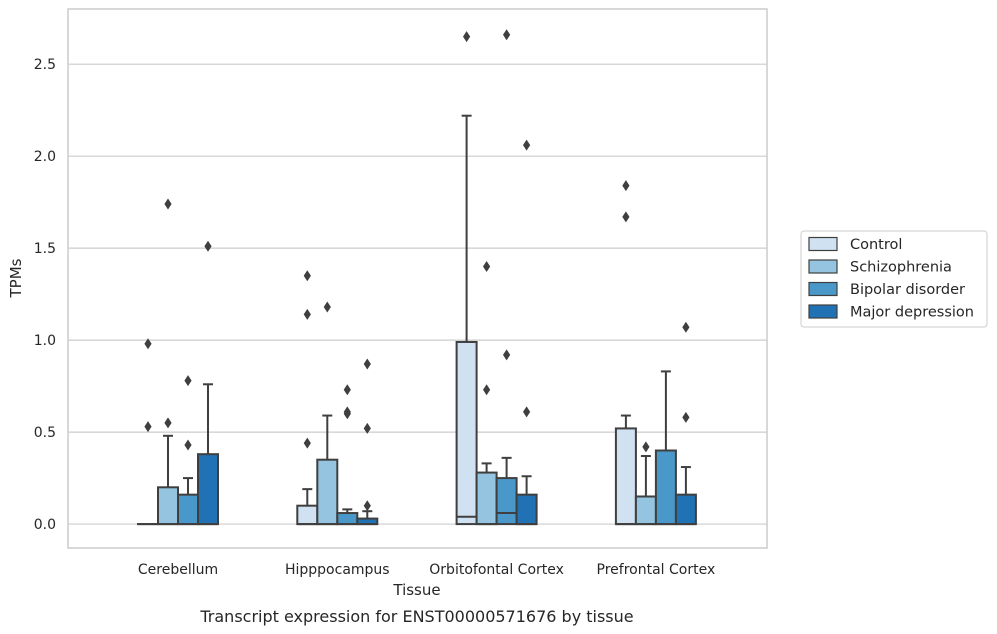 This screenshot has height=634, width=997. What do you see at coordinates (901, 268) in the screenshot?
I see `legend-label: Schizophrenia` at bounding box center [901, 268].